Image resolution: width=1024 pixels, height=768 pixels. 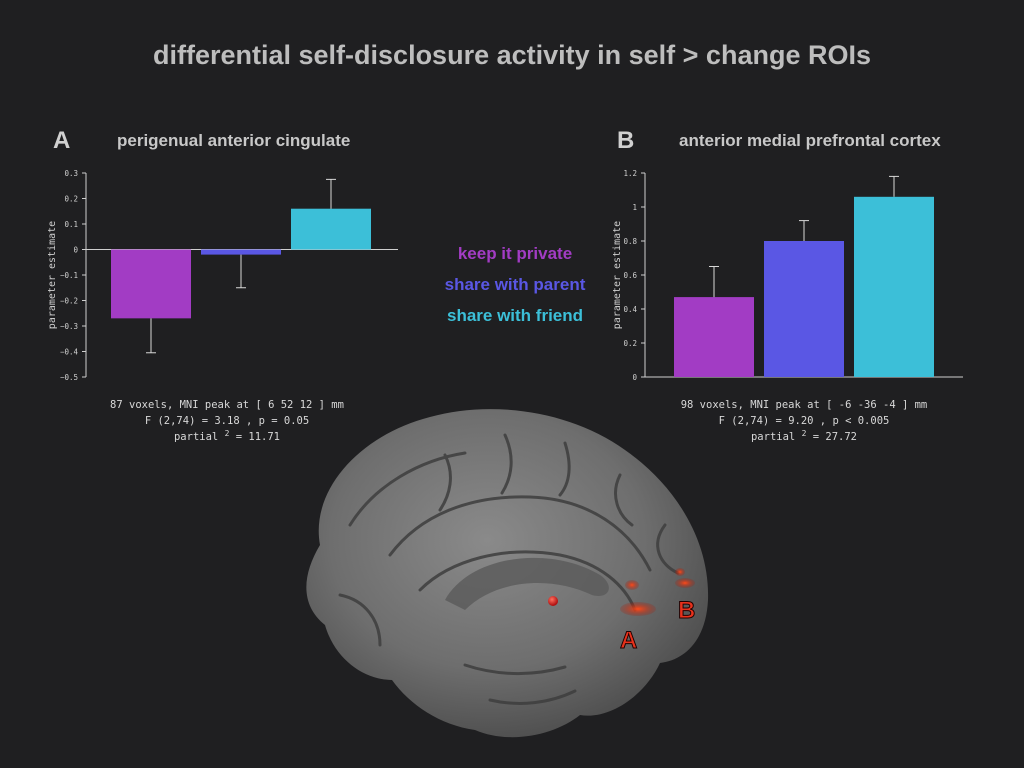 What do you see at coordinates (630, 173) in the screenshot?
I see `y-tick-label: 1.2` at bounding box center [630, 173].